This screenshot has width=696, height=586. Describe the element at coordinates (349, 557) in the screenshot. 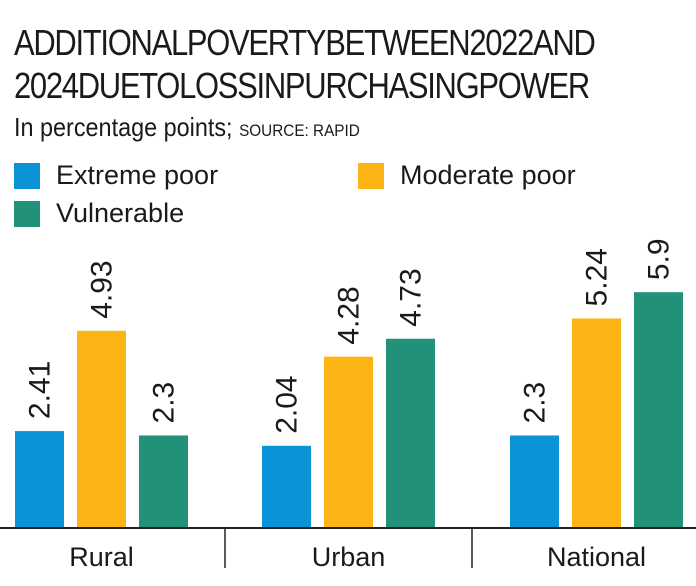

I see `category-label: Urban` at that location.